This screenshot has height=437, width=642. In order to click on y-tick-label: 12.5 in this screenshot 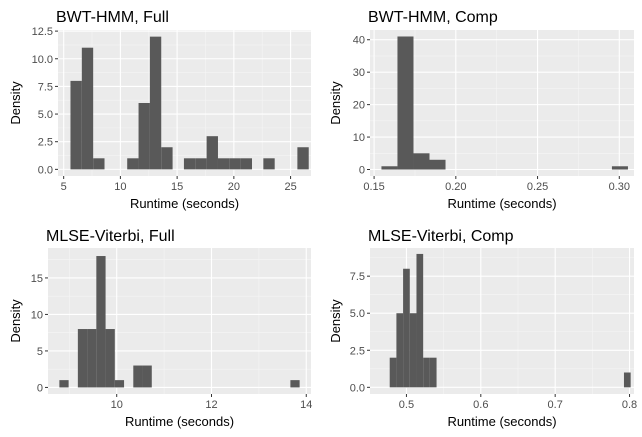, I will do `click(42, 32)`.